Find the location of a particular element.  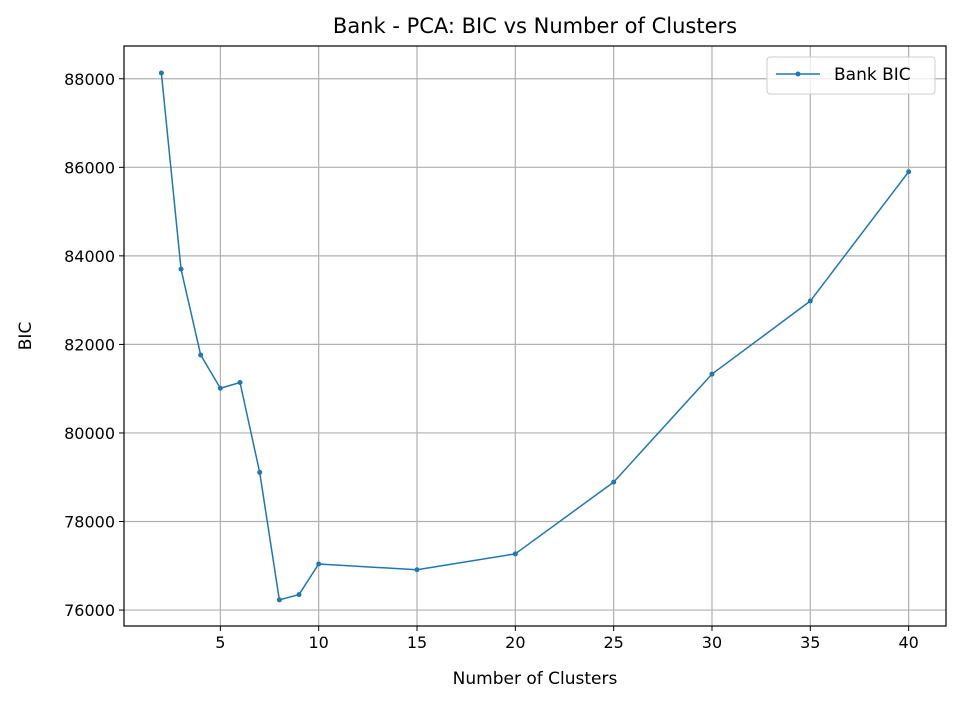

x-tick-label: 35 is located at coordinates (810, 642).